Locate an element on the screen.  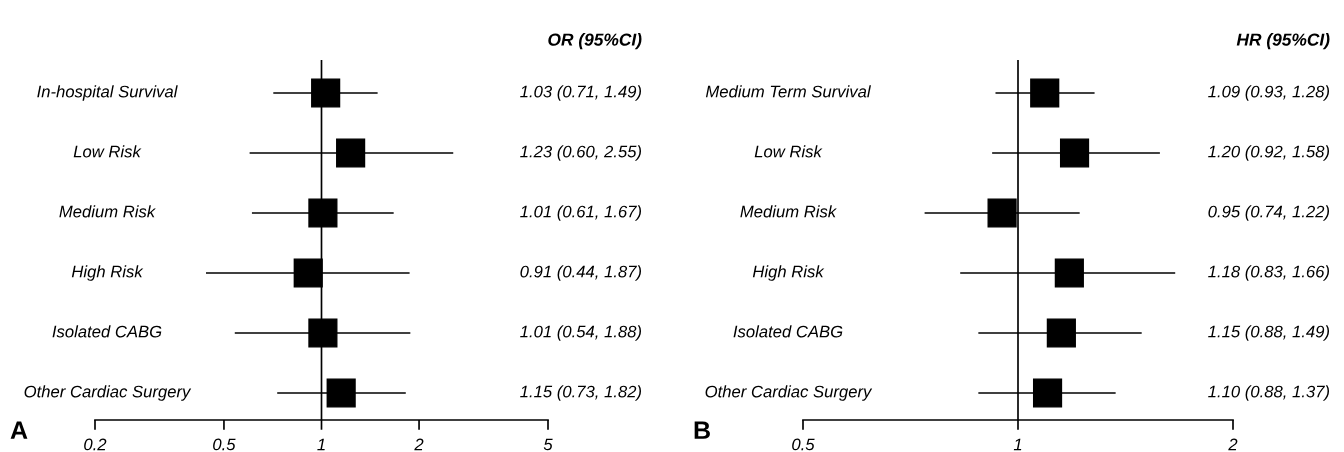
data-label: 1.20 (0.92, 1.58) is located at coordinates (1269, 153).